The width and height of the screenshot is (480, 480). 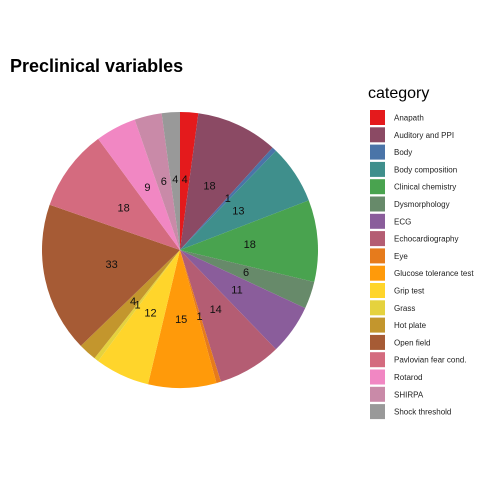 I want to click on pie-slice-rotarod, so click(x=139, y=184).